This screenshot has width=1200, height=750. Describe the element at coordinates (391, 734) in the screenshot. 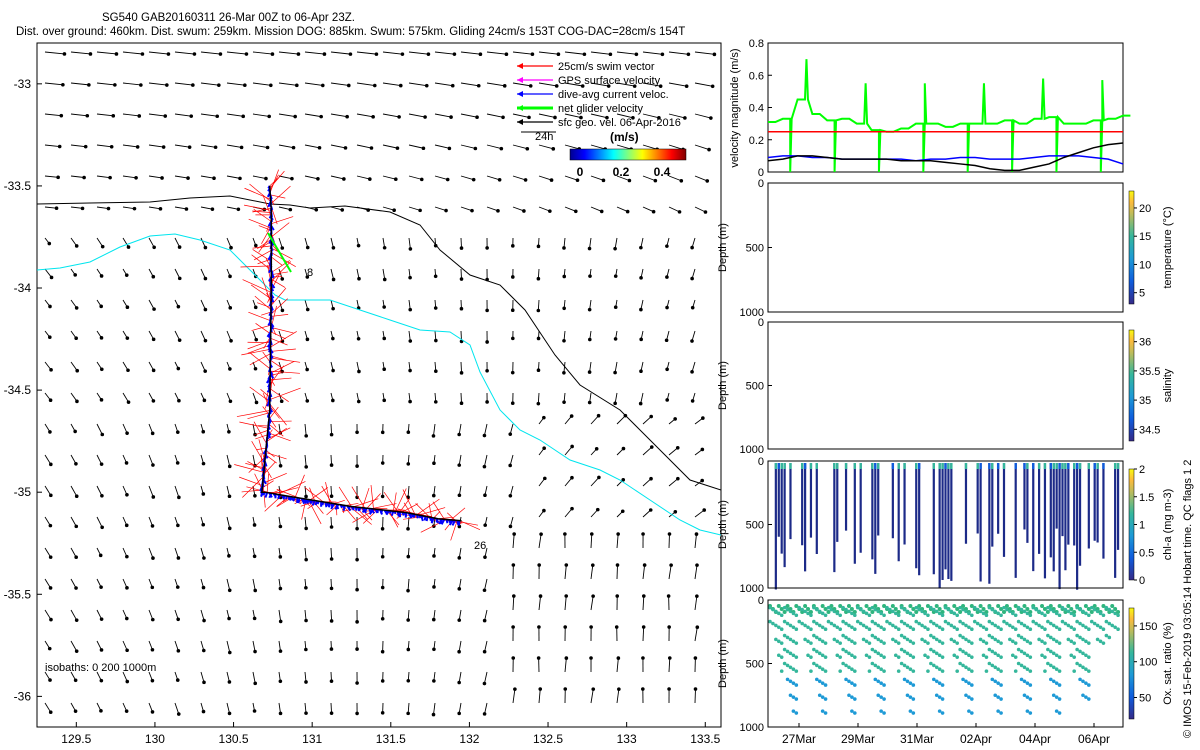

I see `map-x-axis: 129.5 130 130.5 131 131.5 132 132.5 133 133.5` at that location.